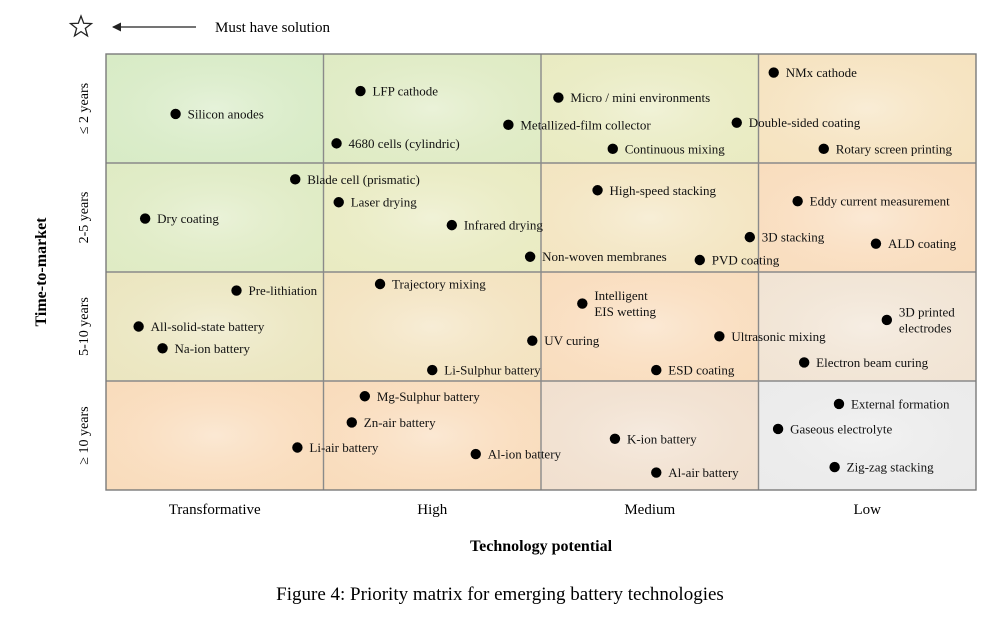 This screenshot has width=1000, height=625. I want to click on data-point-label: Laser drying, so click(384, 202).